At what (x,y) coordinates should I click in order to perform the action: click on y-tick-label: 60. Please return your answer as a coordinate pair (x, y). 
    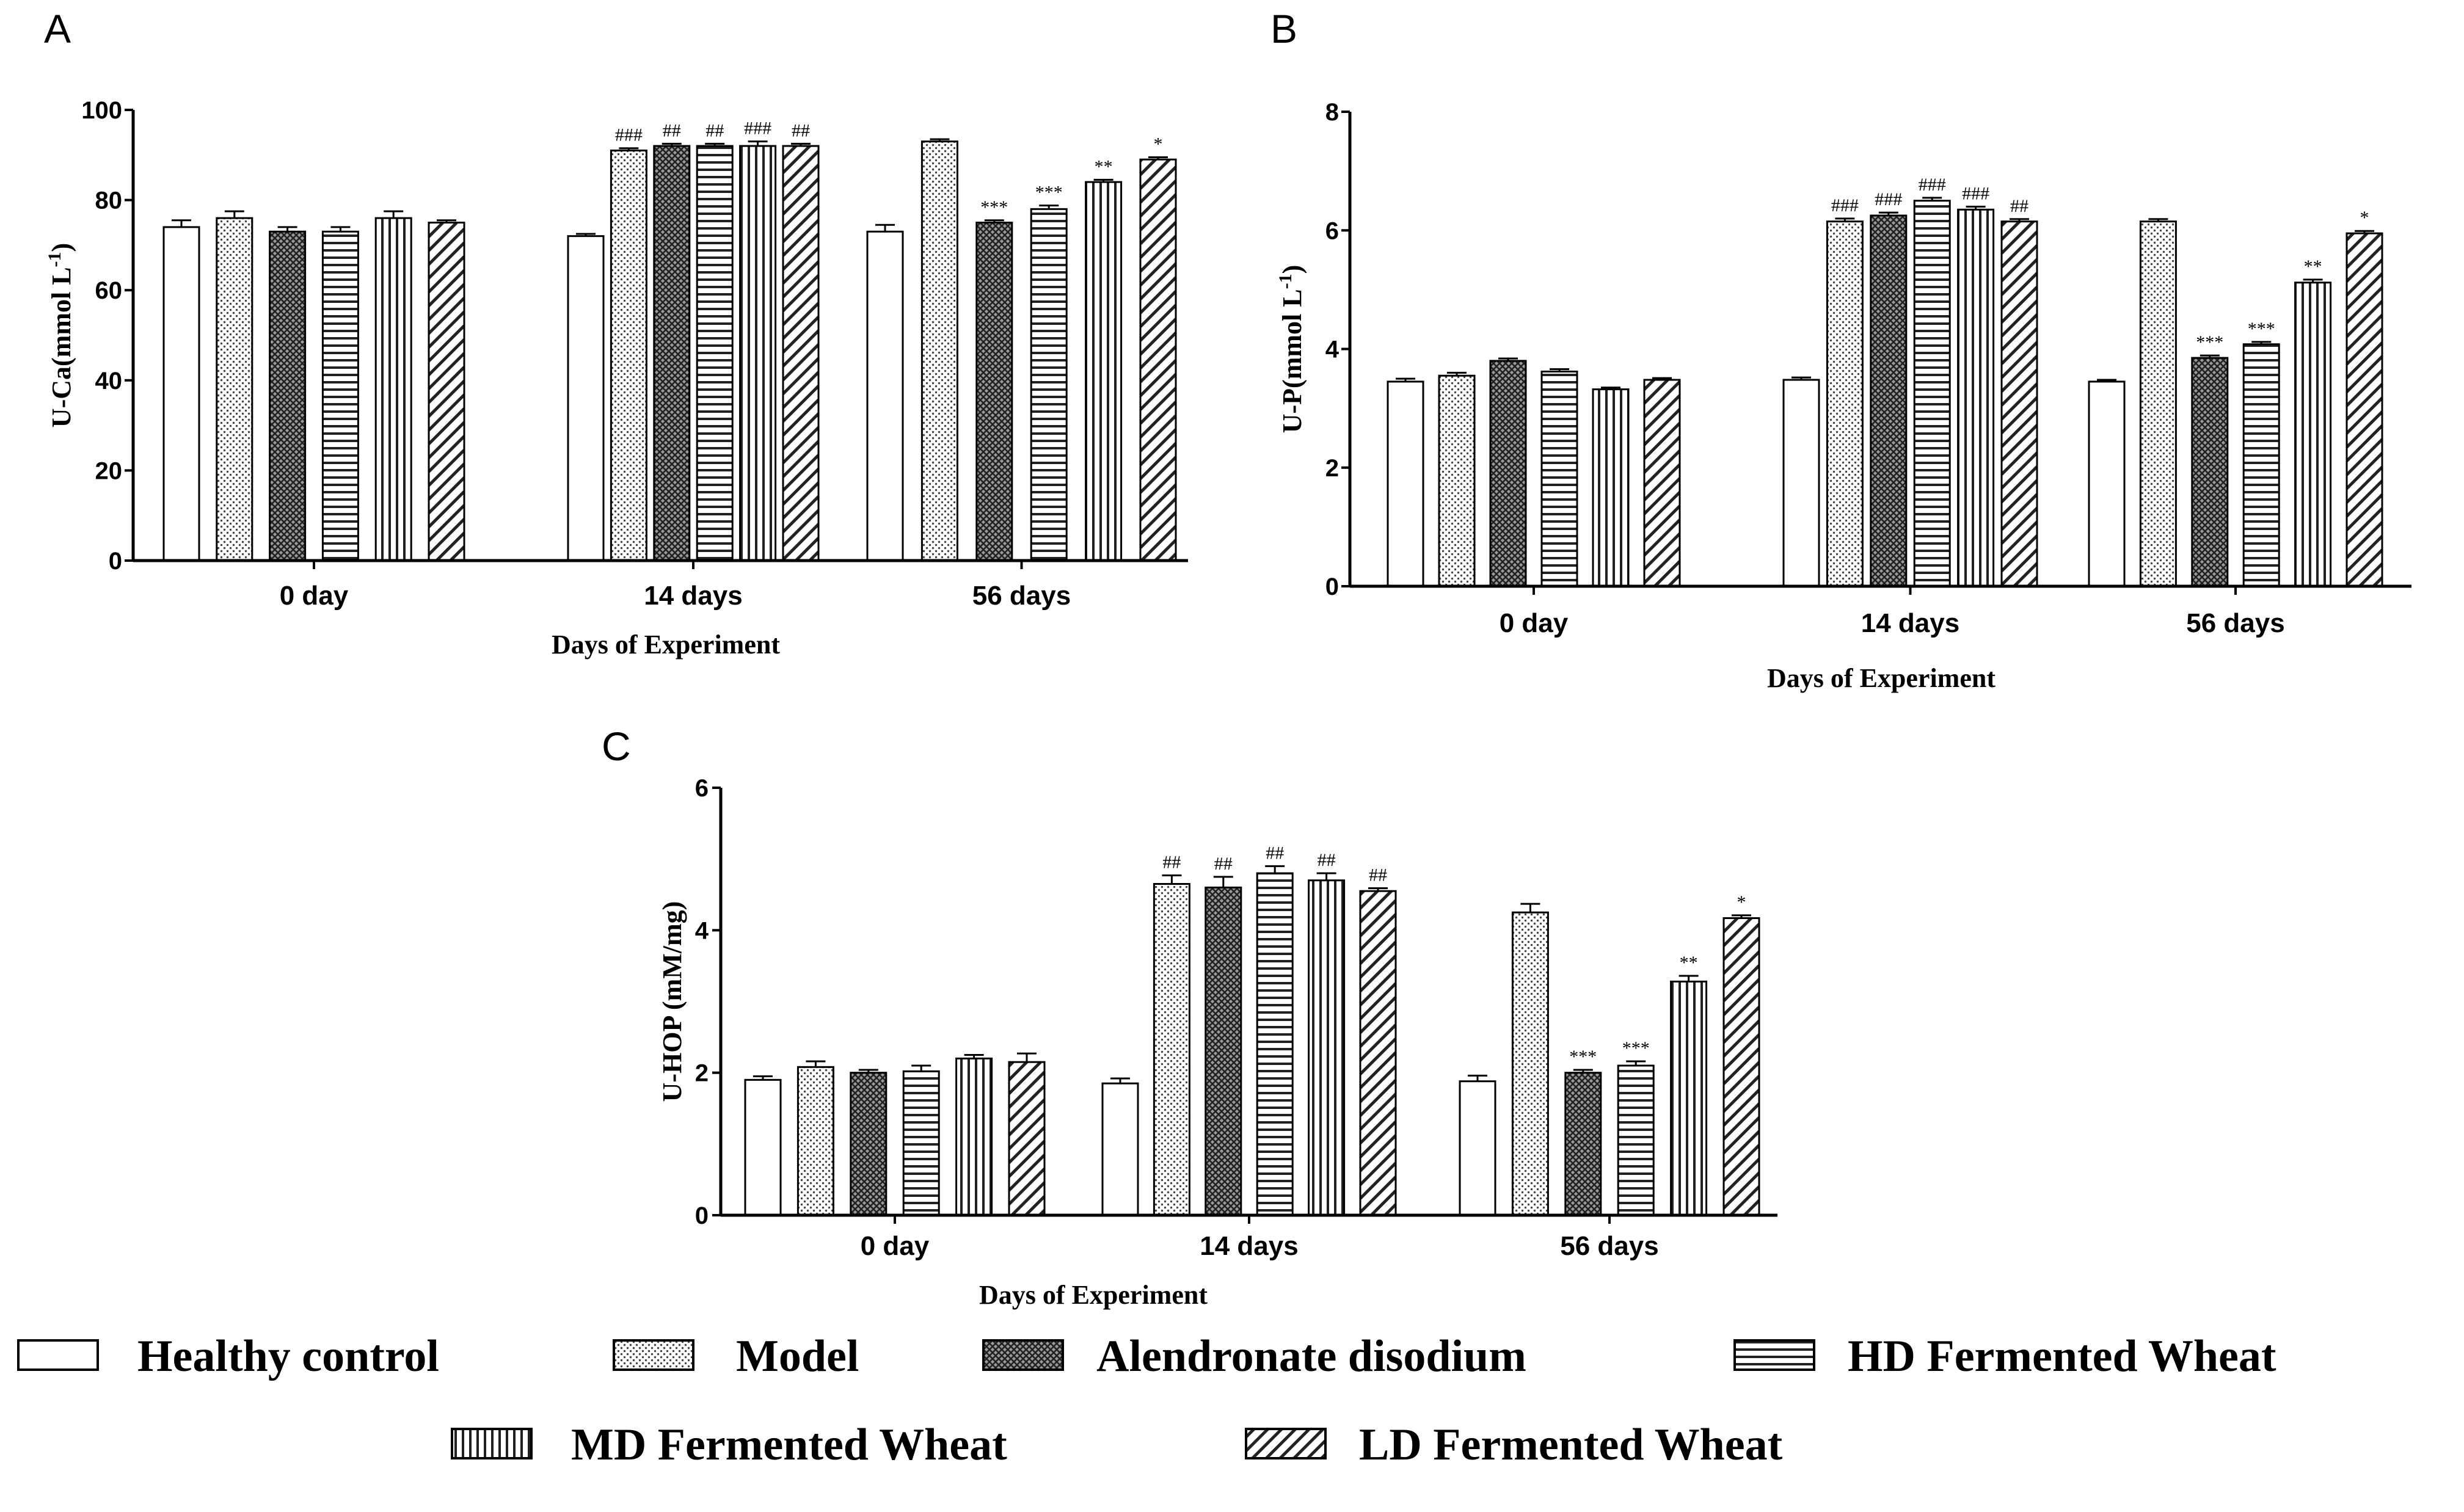
    Looking at the image, I should click on (109, 291).